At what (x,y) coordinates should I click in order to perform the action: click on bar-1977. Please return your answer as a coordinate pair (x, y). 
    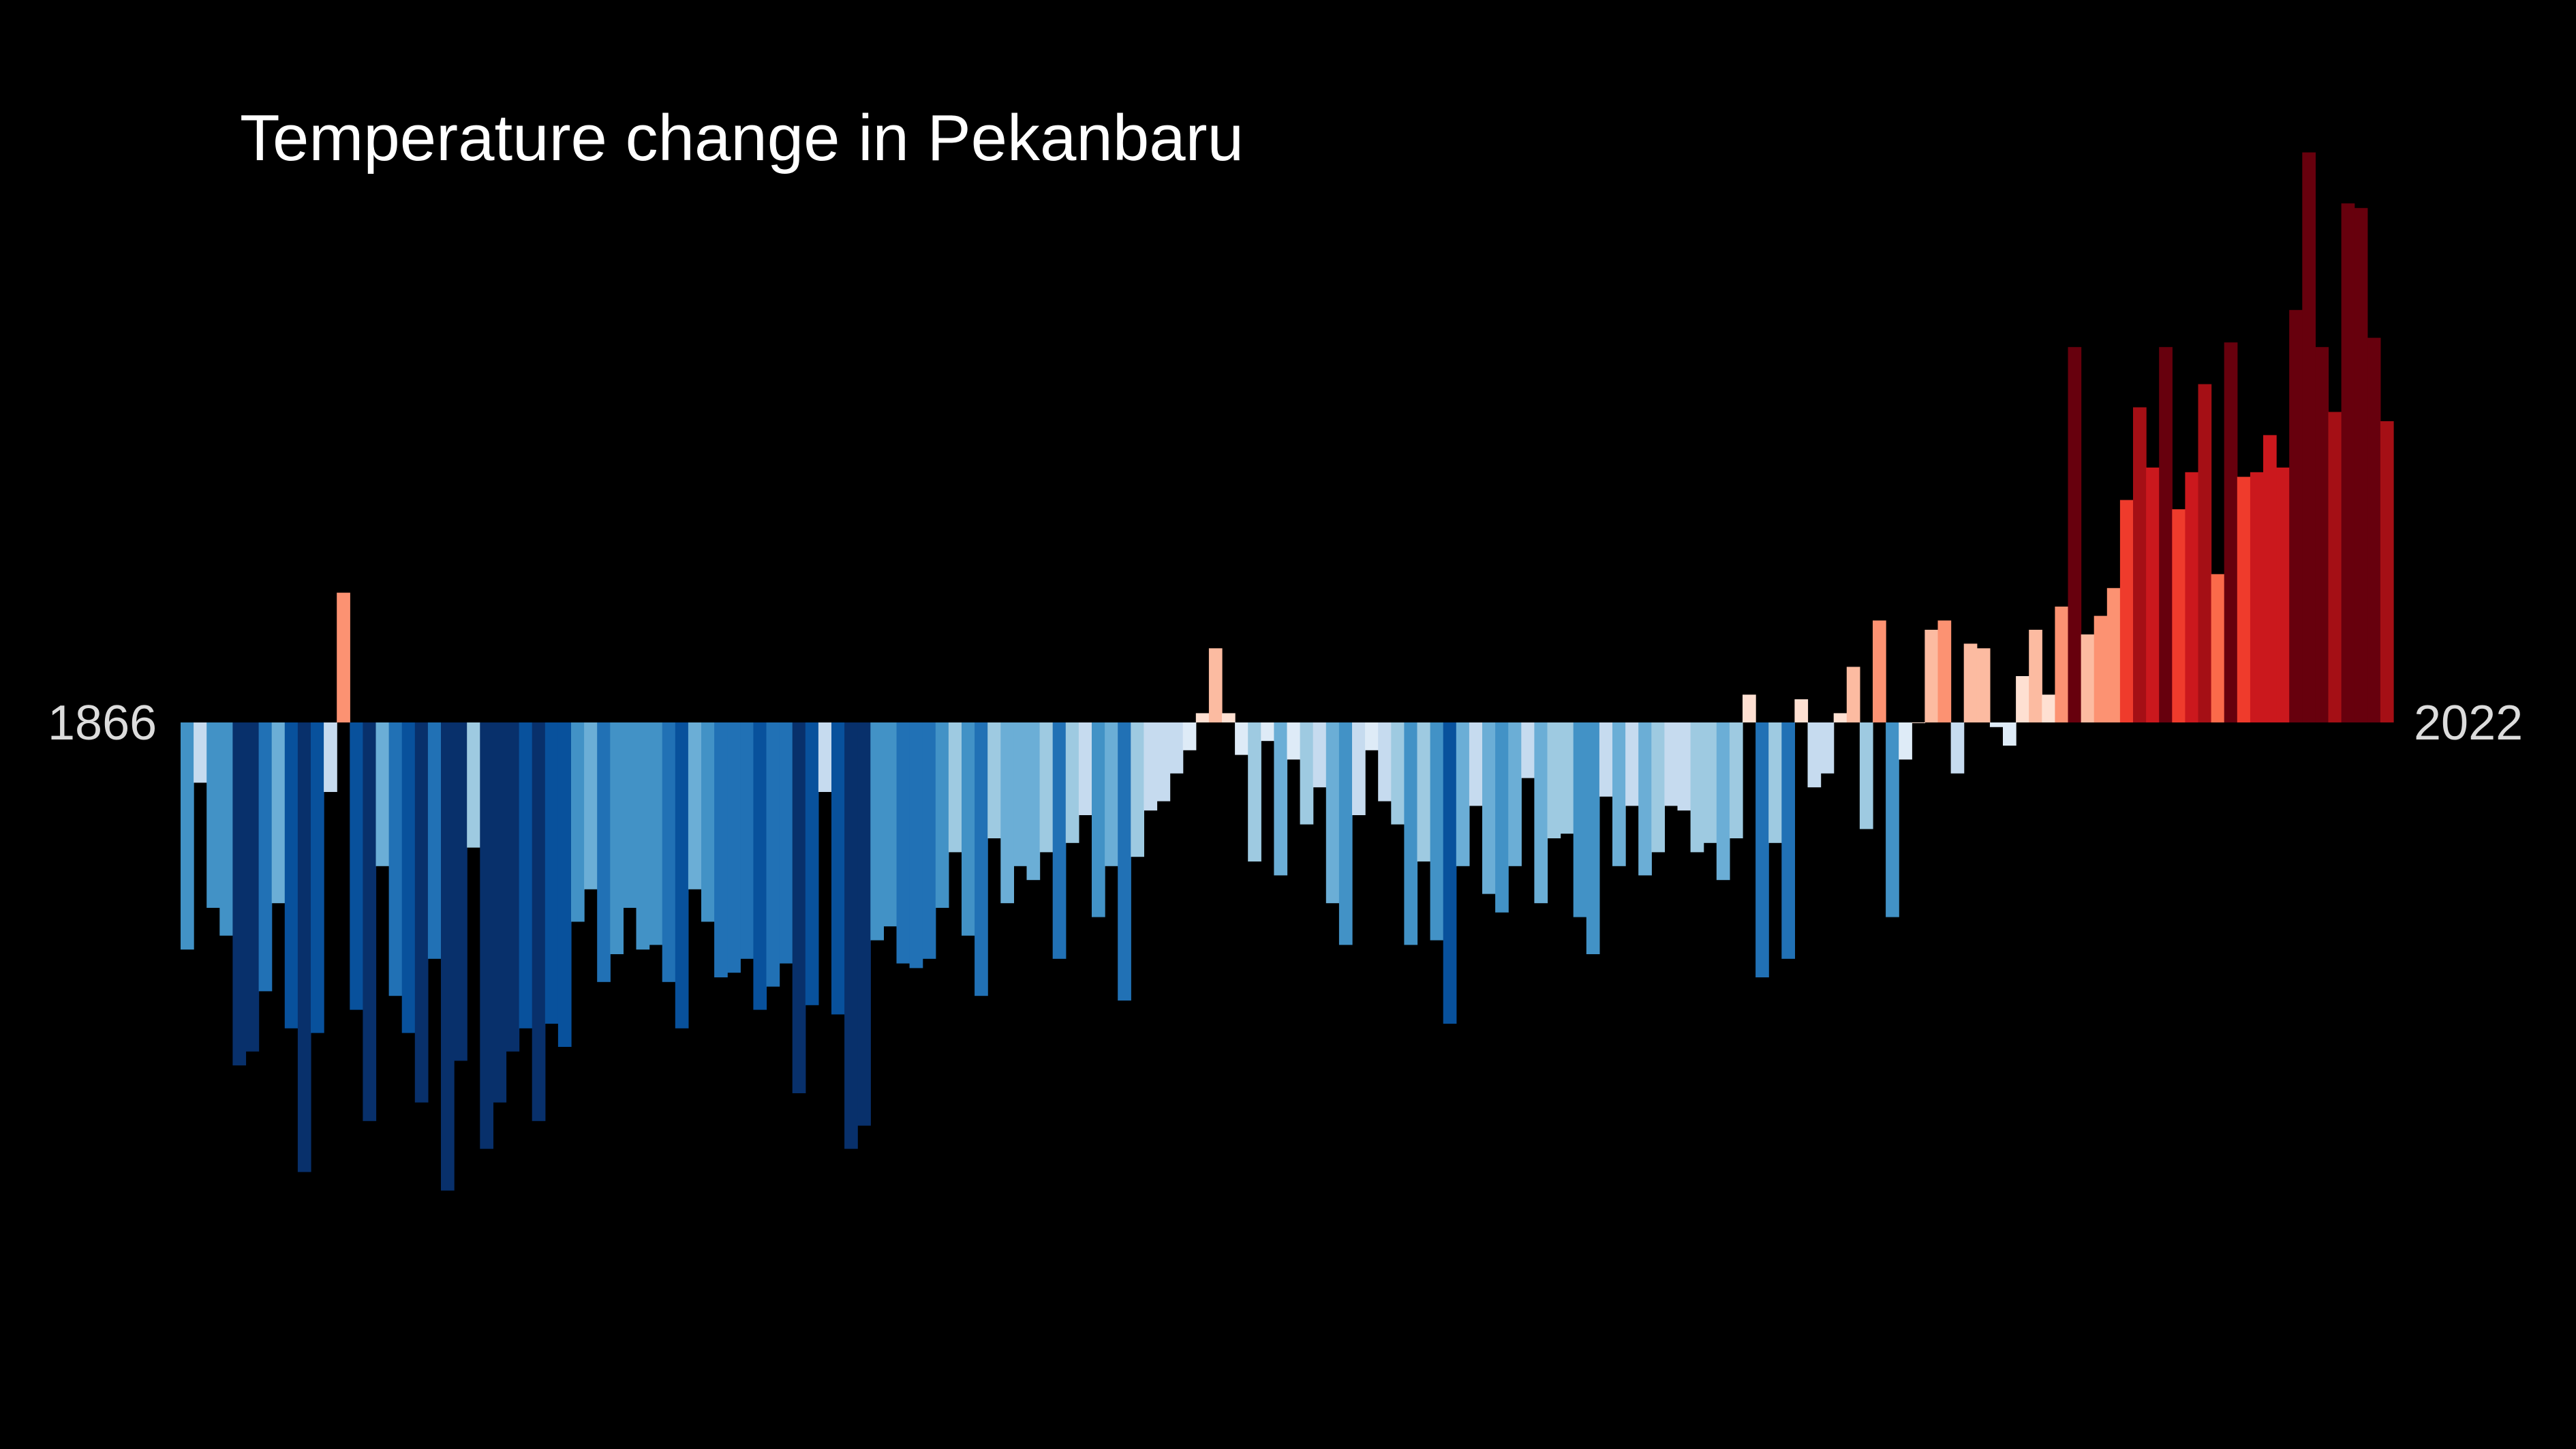
    Looking at the image, I should click on (1632, 764).